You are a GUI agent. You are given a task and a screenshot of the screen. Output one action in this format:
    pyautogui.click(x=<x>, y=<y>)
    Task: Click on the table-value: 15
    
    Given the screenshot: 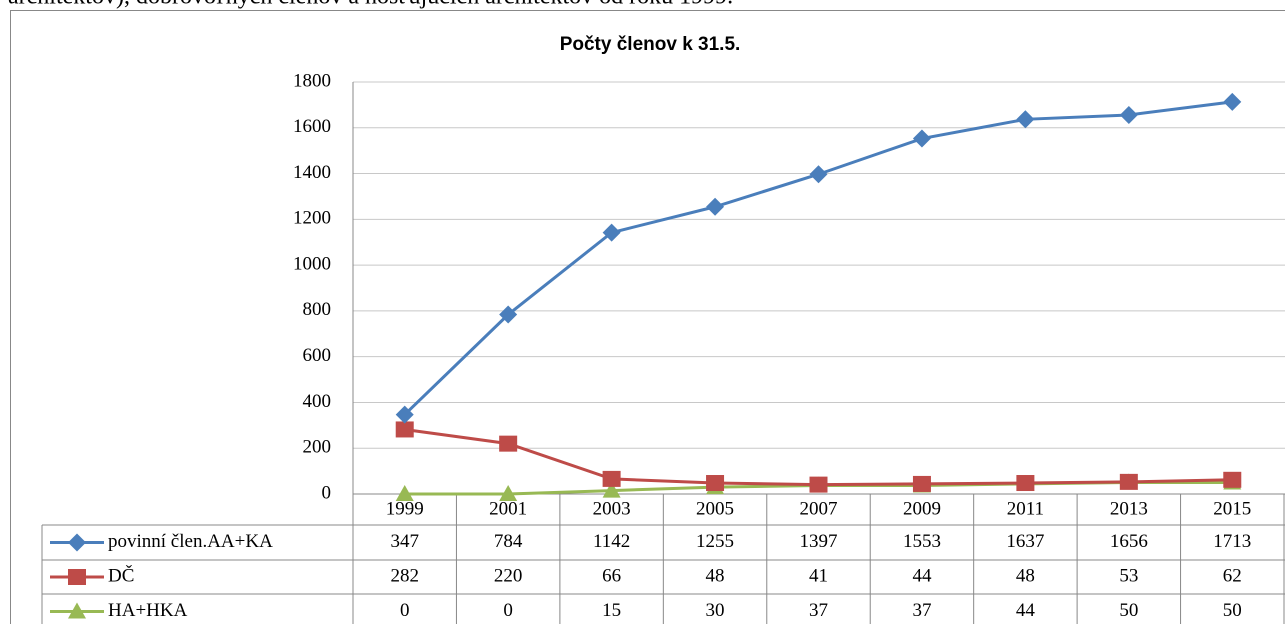 What is the action you would take?
    pyautogui.click(x=611, y=610)
    